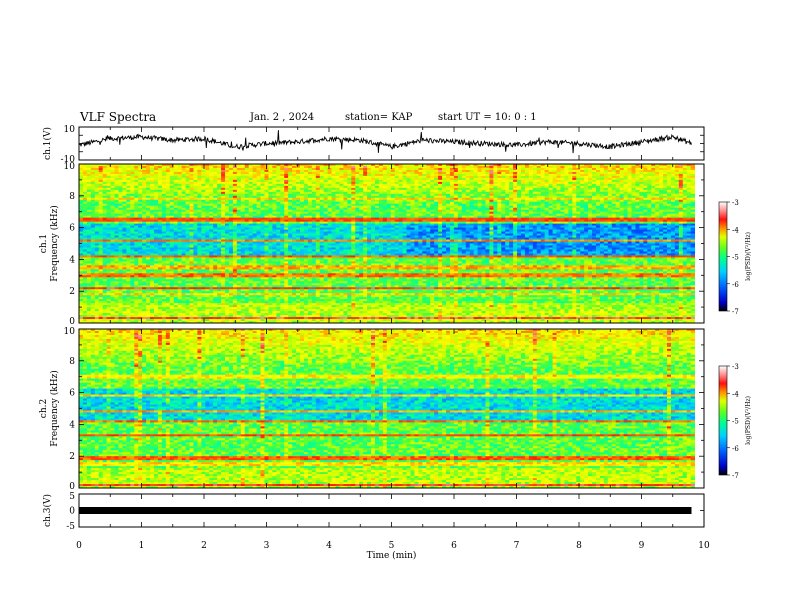 Image resolution: width=792 pixels, height=612 pixels. What do you see at coordinates (47, 143) in the screenshot?
I see `waveform-ch1-ylabel: ch.1(V)` at bounding box center [47, 143].